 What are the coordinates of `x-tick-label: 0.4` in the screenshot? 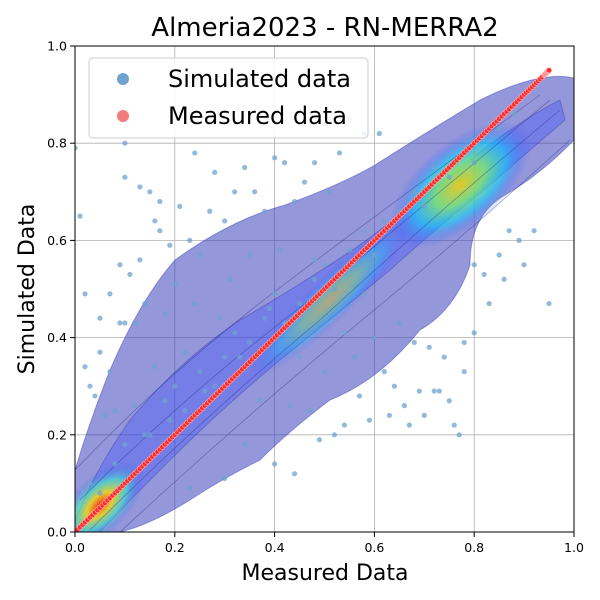 It's located at (275, 547).